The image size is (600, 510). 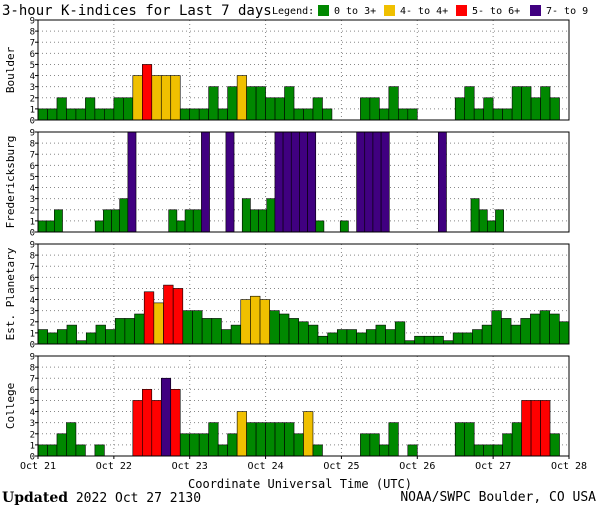 What do you see at coordinates (114, 466) in the screenshot?
I see `x-tick-label: Oct 22` at bounding box center [114, 466].